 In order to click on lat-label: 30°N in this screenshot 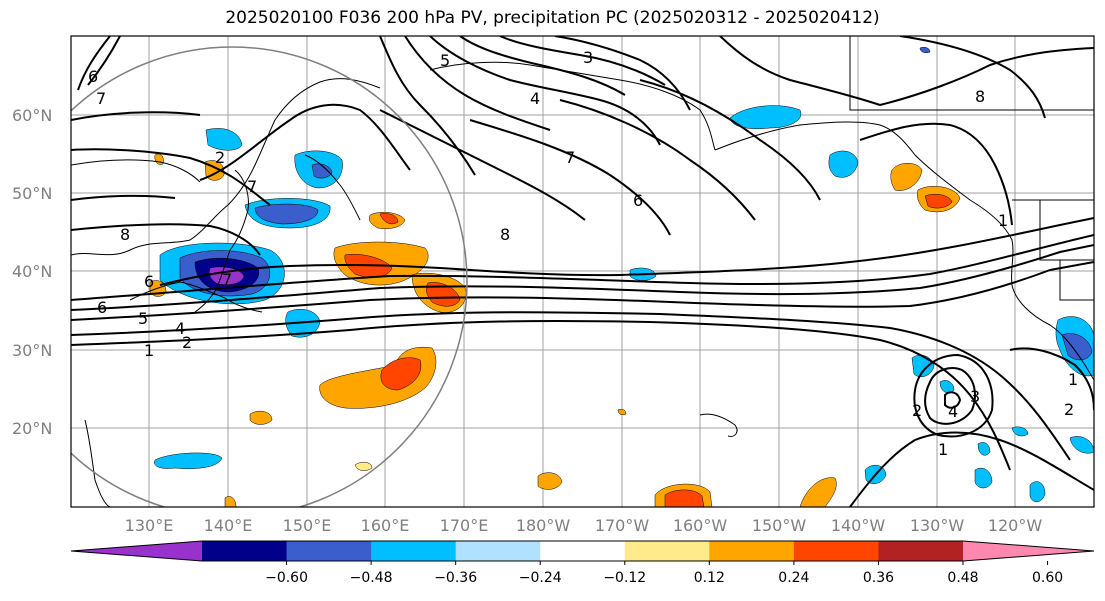, I will do `click(32, 350)`.